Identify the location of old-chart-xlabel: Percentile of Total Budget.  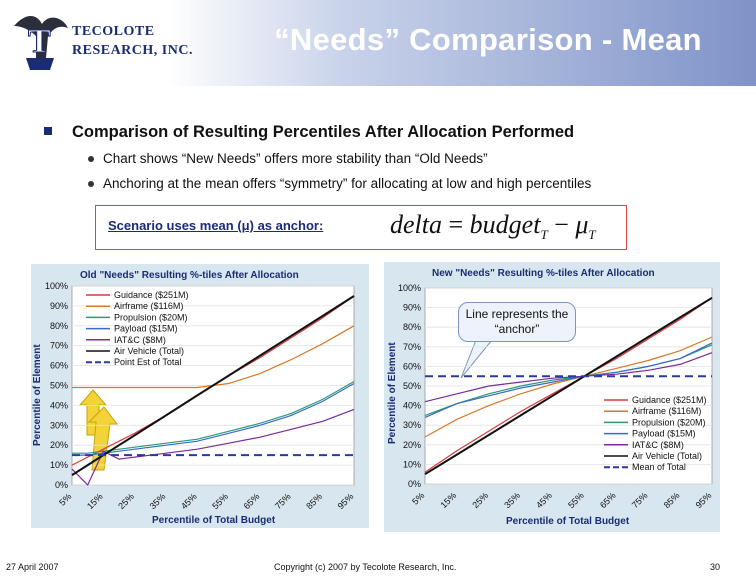
(214, 520).